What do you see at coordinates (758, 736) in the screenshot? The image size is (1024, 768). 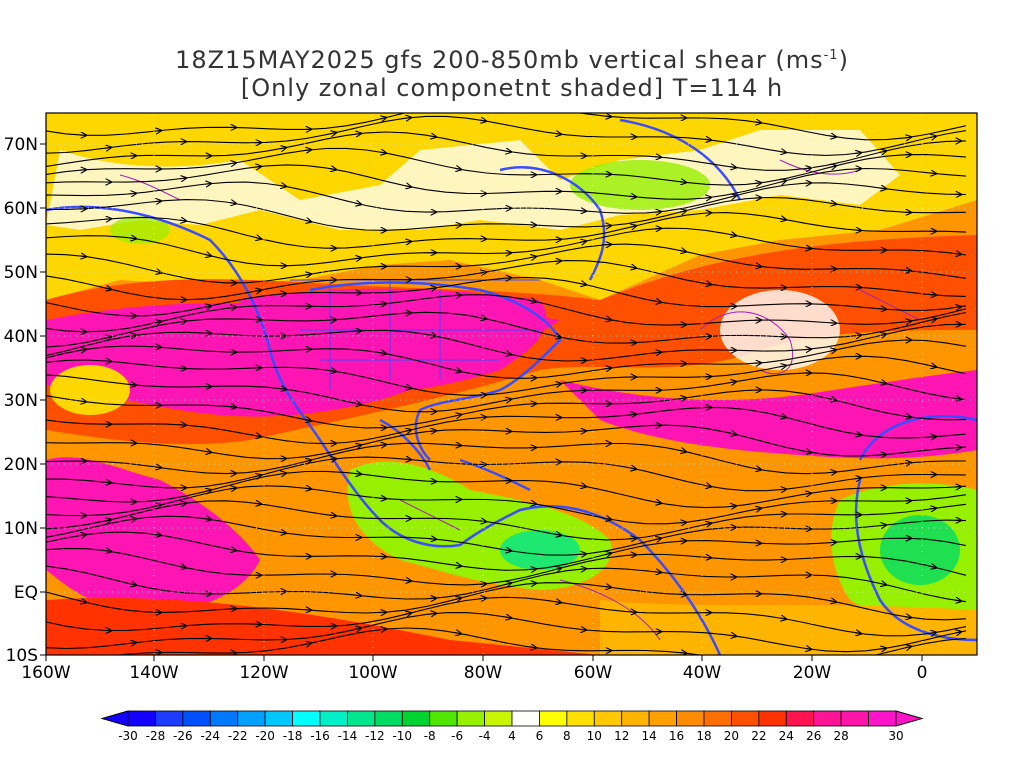 I see `colorbar-label: 22` at bounding box center [758, 736].